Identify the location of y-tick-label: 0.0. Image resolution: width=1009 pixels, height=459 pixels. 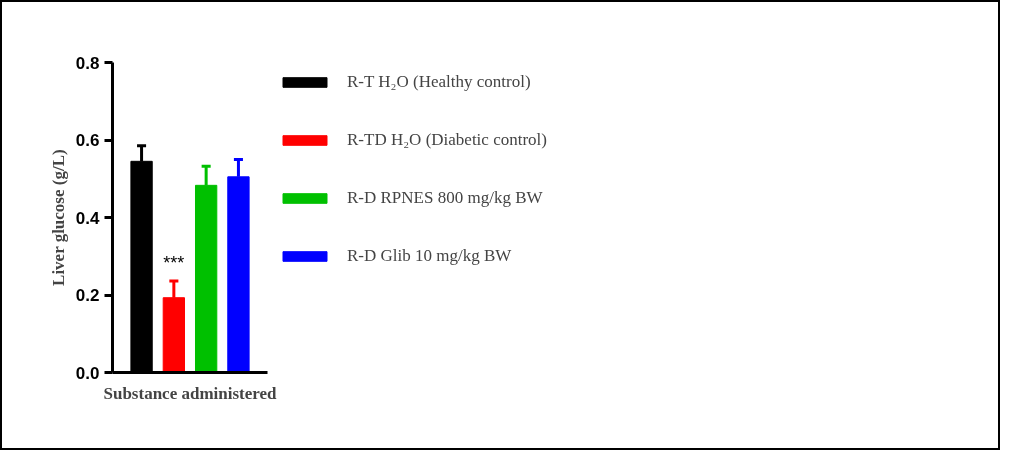
(87, 373).